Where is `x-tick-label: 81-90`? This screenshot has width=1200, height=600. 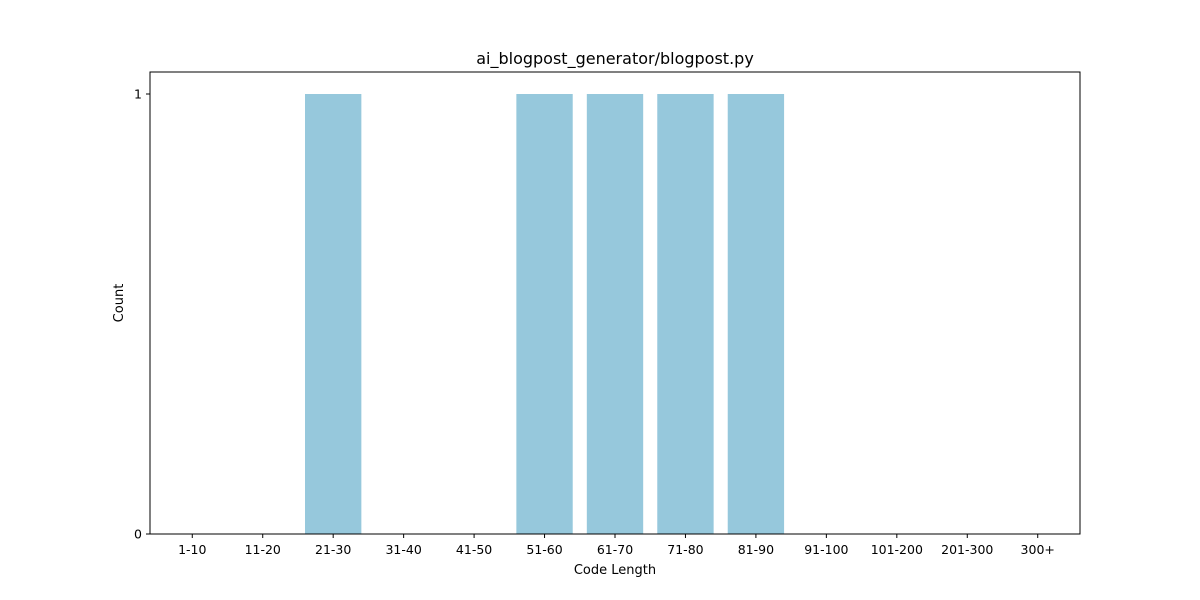
x-tick-label: 81-90 is located at coordinates (756, 549).